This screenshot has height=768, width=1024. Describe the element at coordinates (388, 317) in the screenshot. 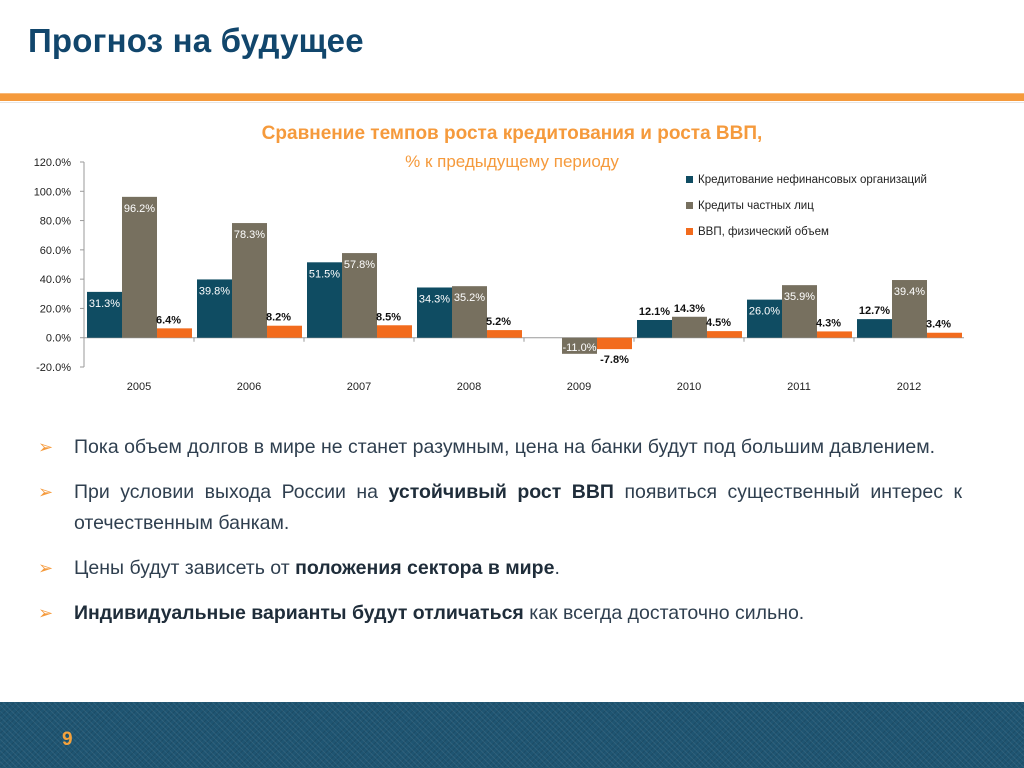

I see `data-label: 8.5%` at that location.